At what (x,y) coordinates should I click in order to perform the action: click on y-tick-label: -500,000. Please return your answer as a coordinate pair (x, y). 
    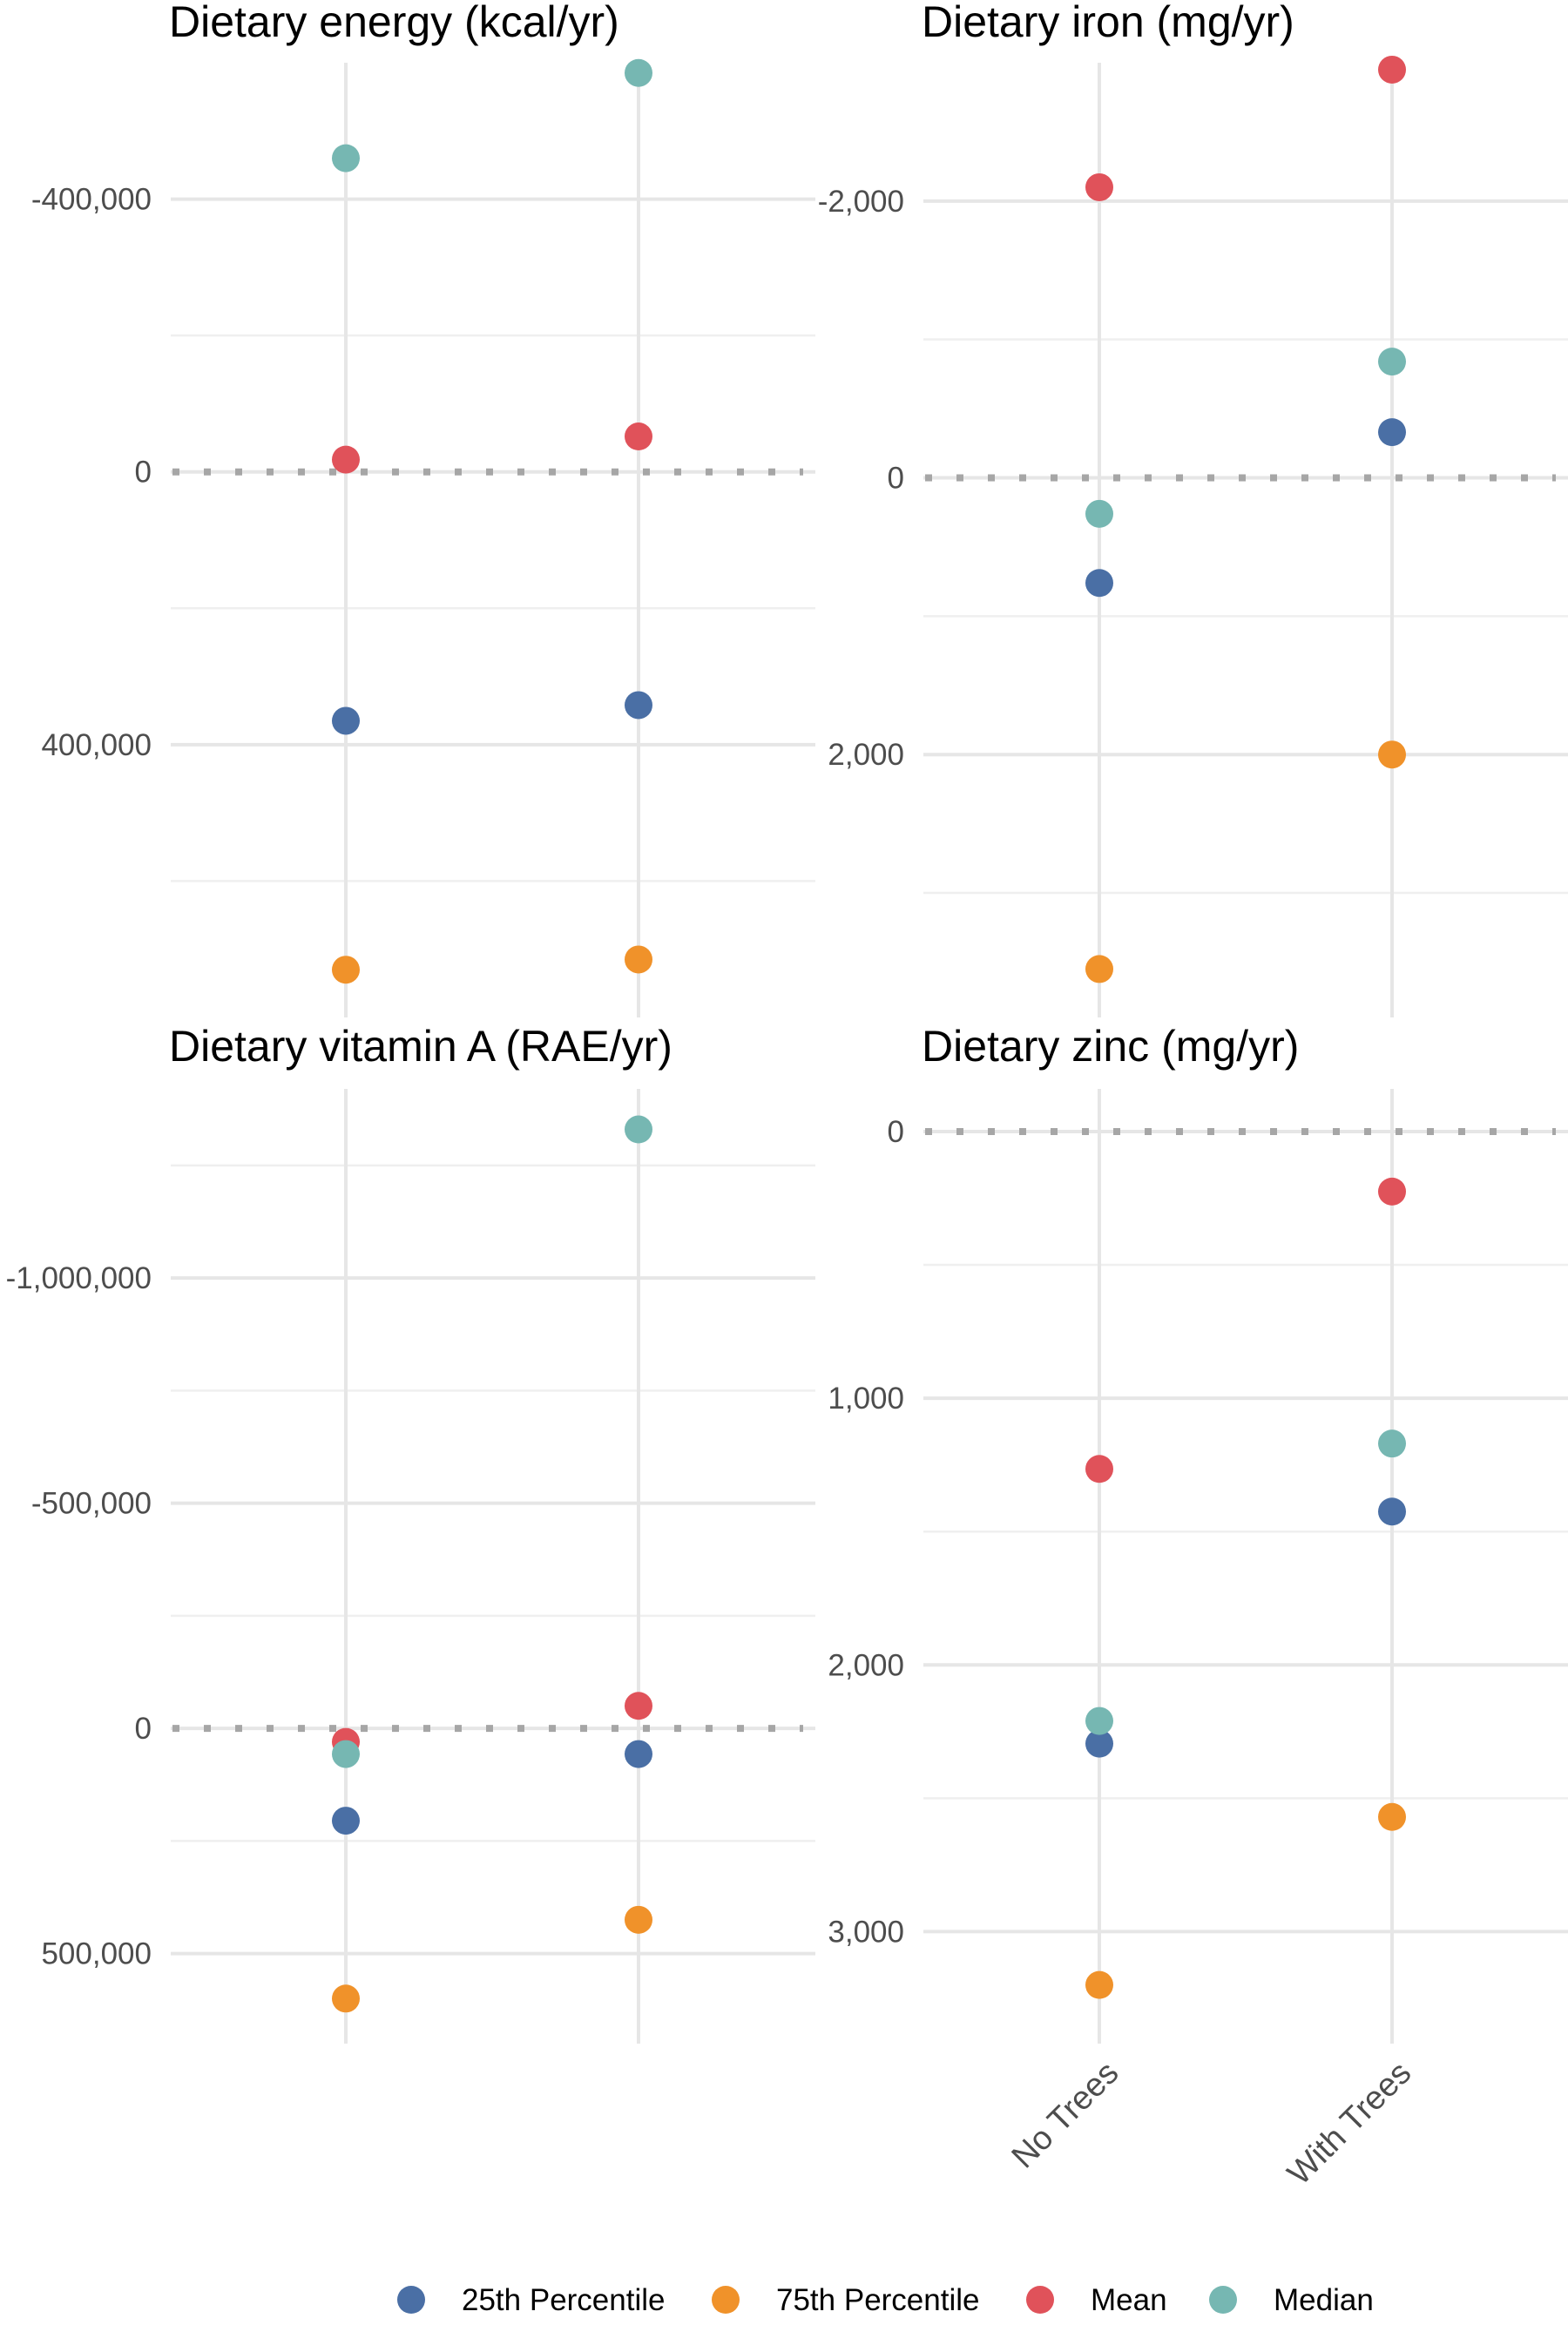
    Looking at the image, I should click on (91, 1504).